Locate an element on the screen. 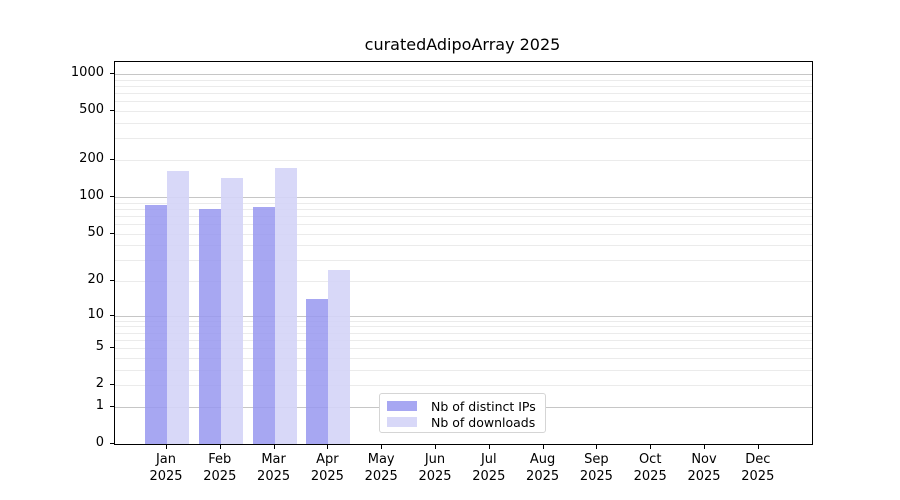  x-tick-label: Jun 2025 is located at coordinates (435, 468).